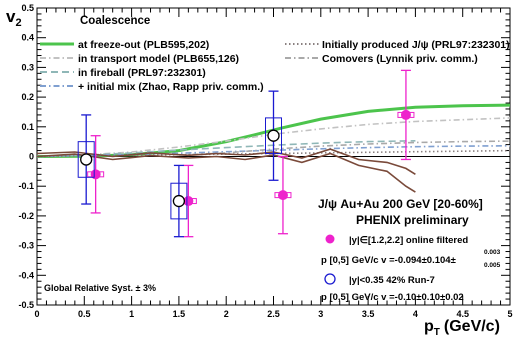  I want to click on y-tick-label: -0.1, so click(26, 186).